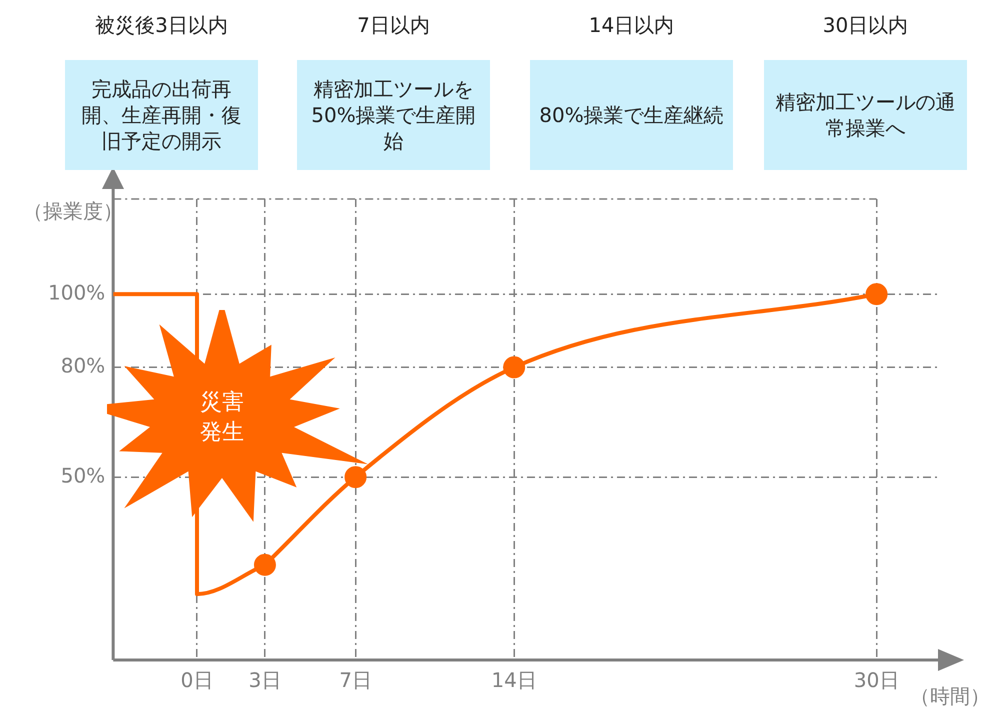 This screenshot has width=990, height=718. What do you see at coordinates (83, 475) in the screenshot?
I see `y-tick-label: 50%` at bounding box center [83, 475].